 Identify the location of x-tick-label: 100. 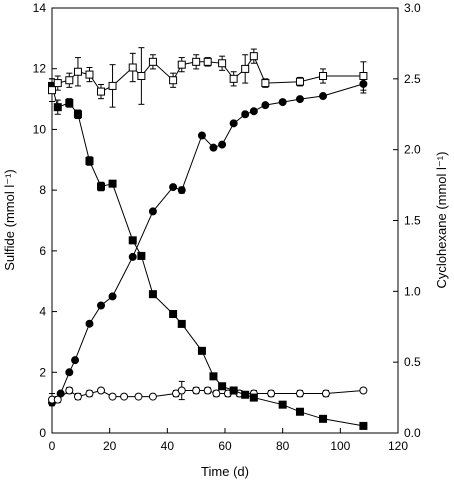
(340, 446).